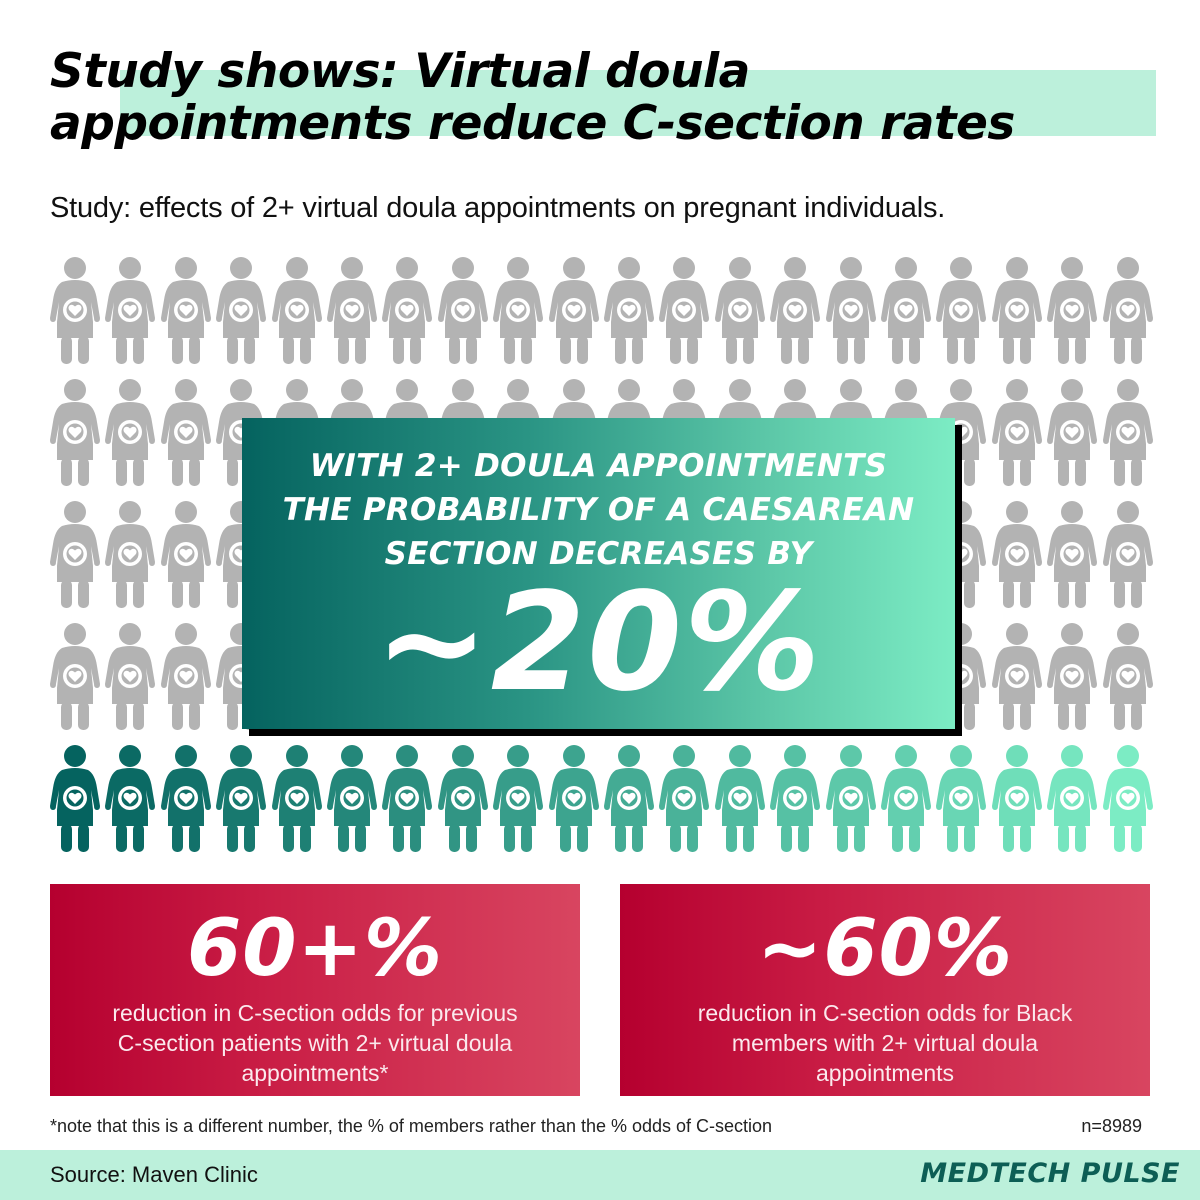 This screenshot has height=1200, width=1200. I want to click on pictogram-row-highlighted, so click(603, 800).